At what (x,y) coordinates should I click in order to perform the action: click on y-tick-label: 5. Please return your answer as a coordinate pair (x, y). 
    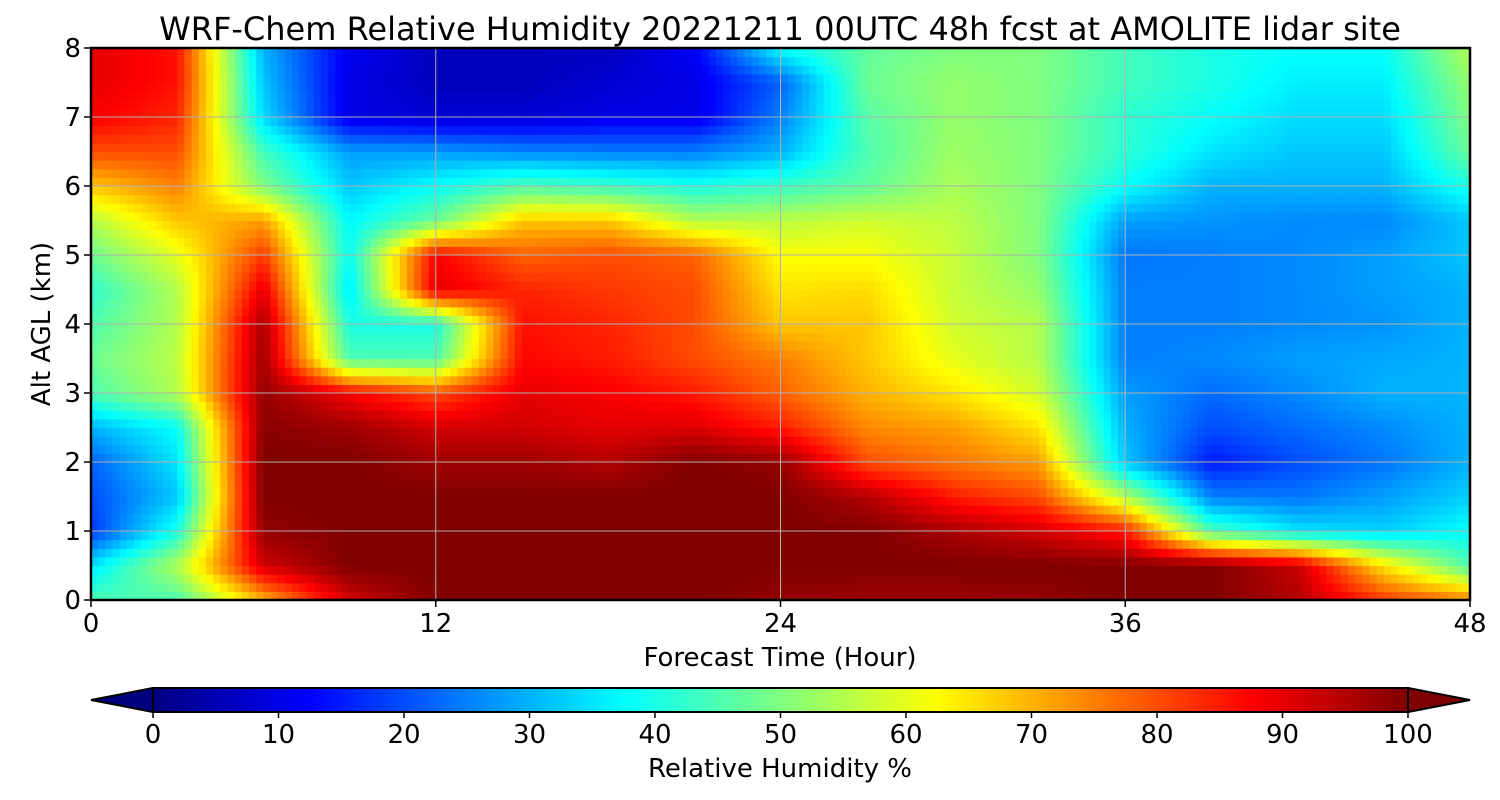
    Looking at the image, I should click on (72, 256).